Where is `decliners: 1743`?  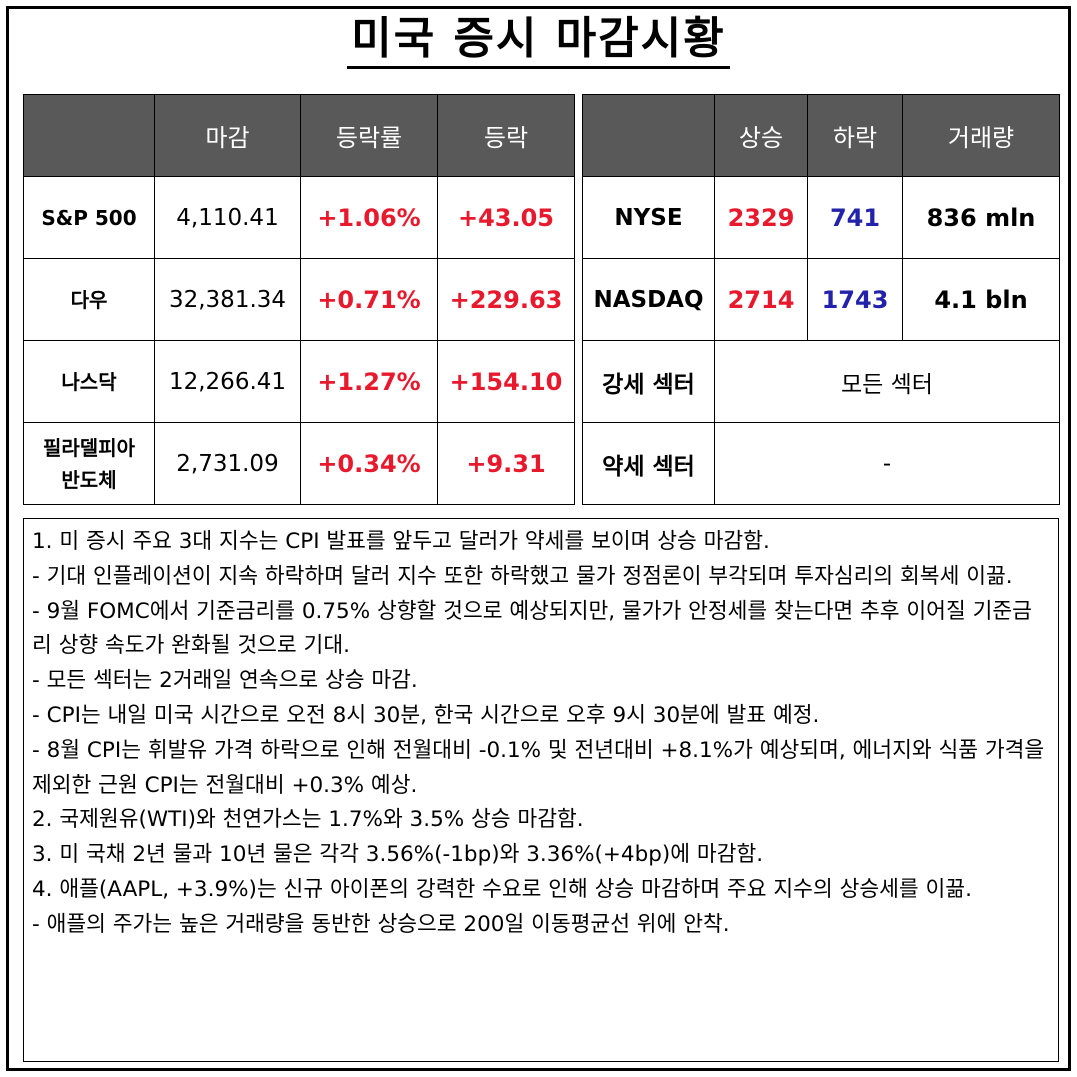 decliners: 1743 is located at coordinates (855, 299).